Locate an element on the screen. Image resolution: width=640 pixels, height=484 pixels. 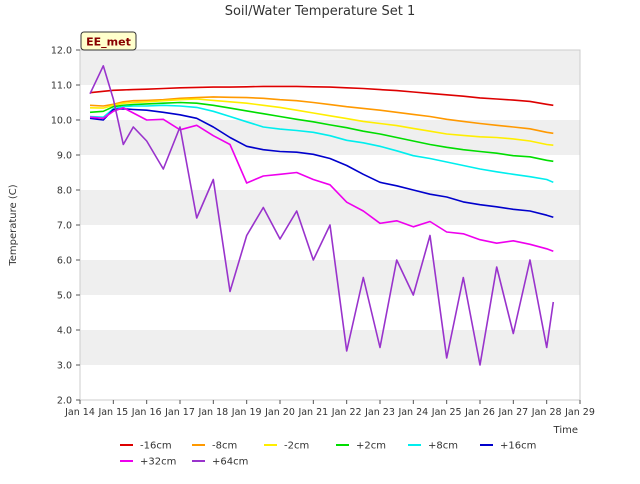
y-tick-label: 8.0 is located at coordinates (64, 191).